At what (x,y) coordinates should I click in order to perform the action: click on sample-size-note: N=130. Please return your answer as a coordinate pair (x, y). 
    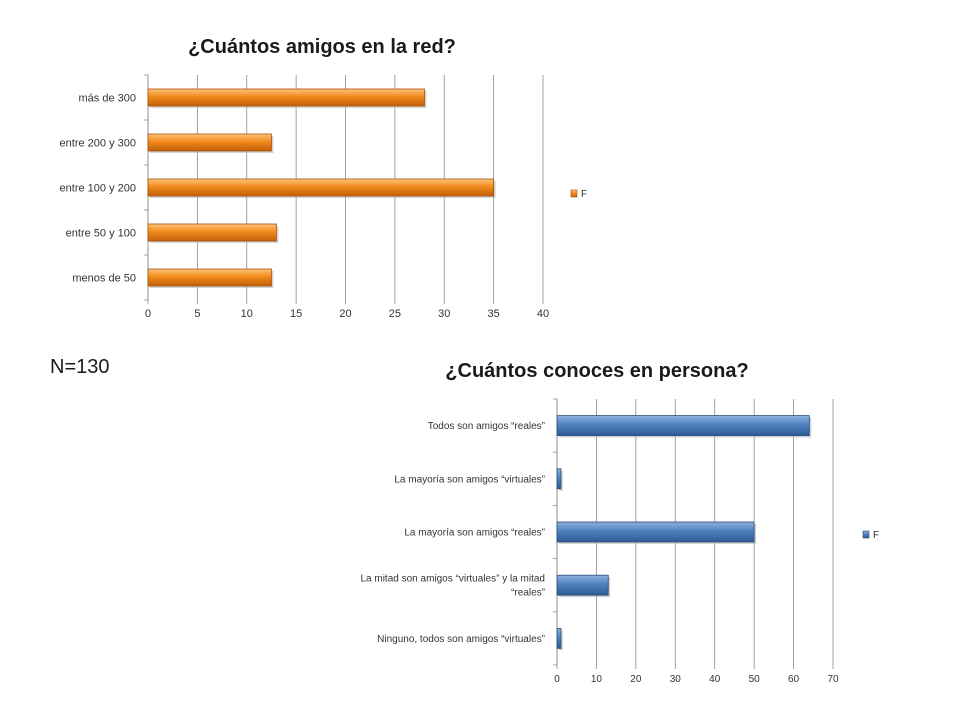
    Looking at the image, I should click on (80, 367).